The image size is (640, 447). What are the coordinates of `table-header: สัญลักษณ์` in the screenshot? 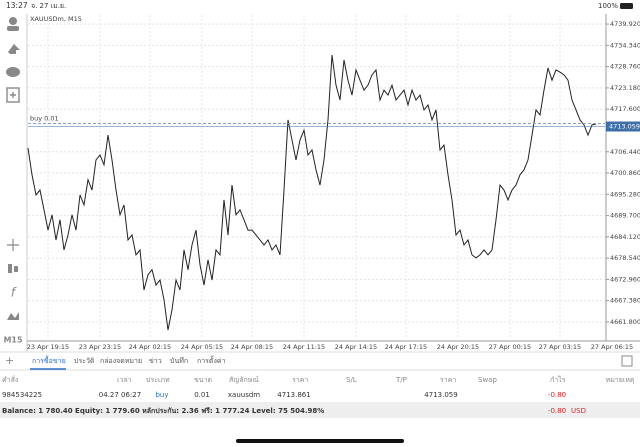 It's located at (244, 380).